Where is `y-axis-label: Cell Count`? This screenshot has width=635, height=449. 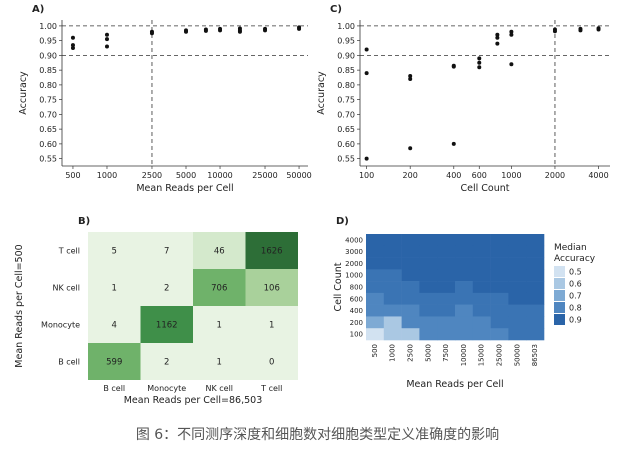
y-axis-label: Cell Count is located at coordinates (338, 286).